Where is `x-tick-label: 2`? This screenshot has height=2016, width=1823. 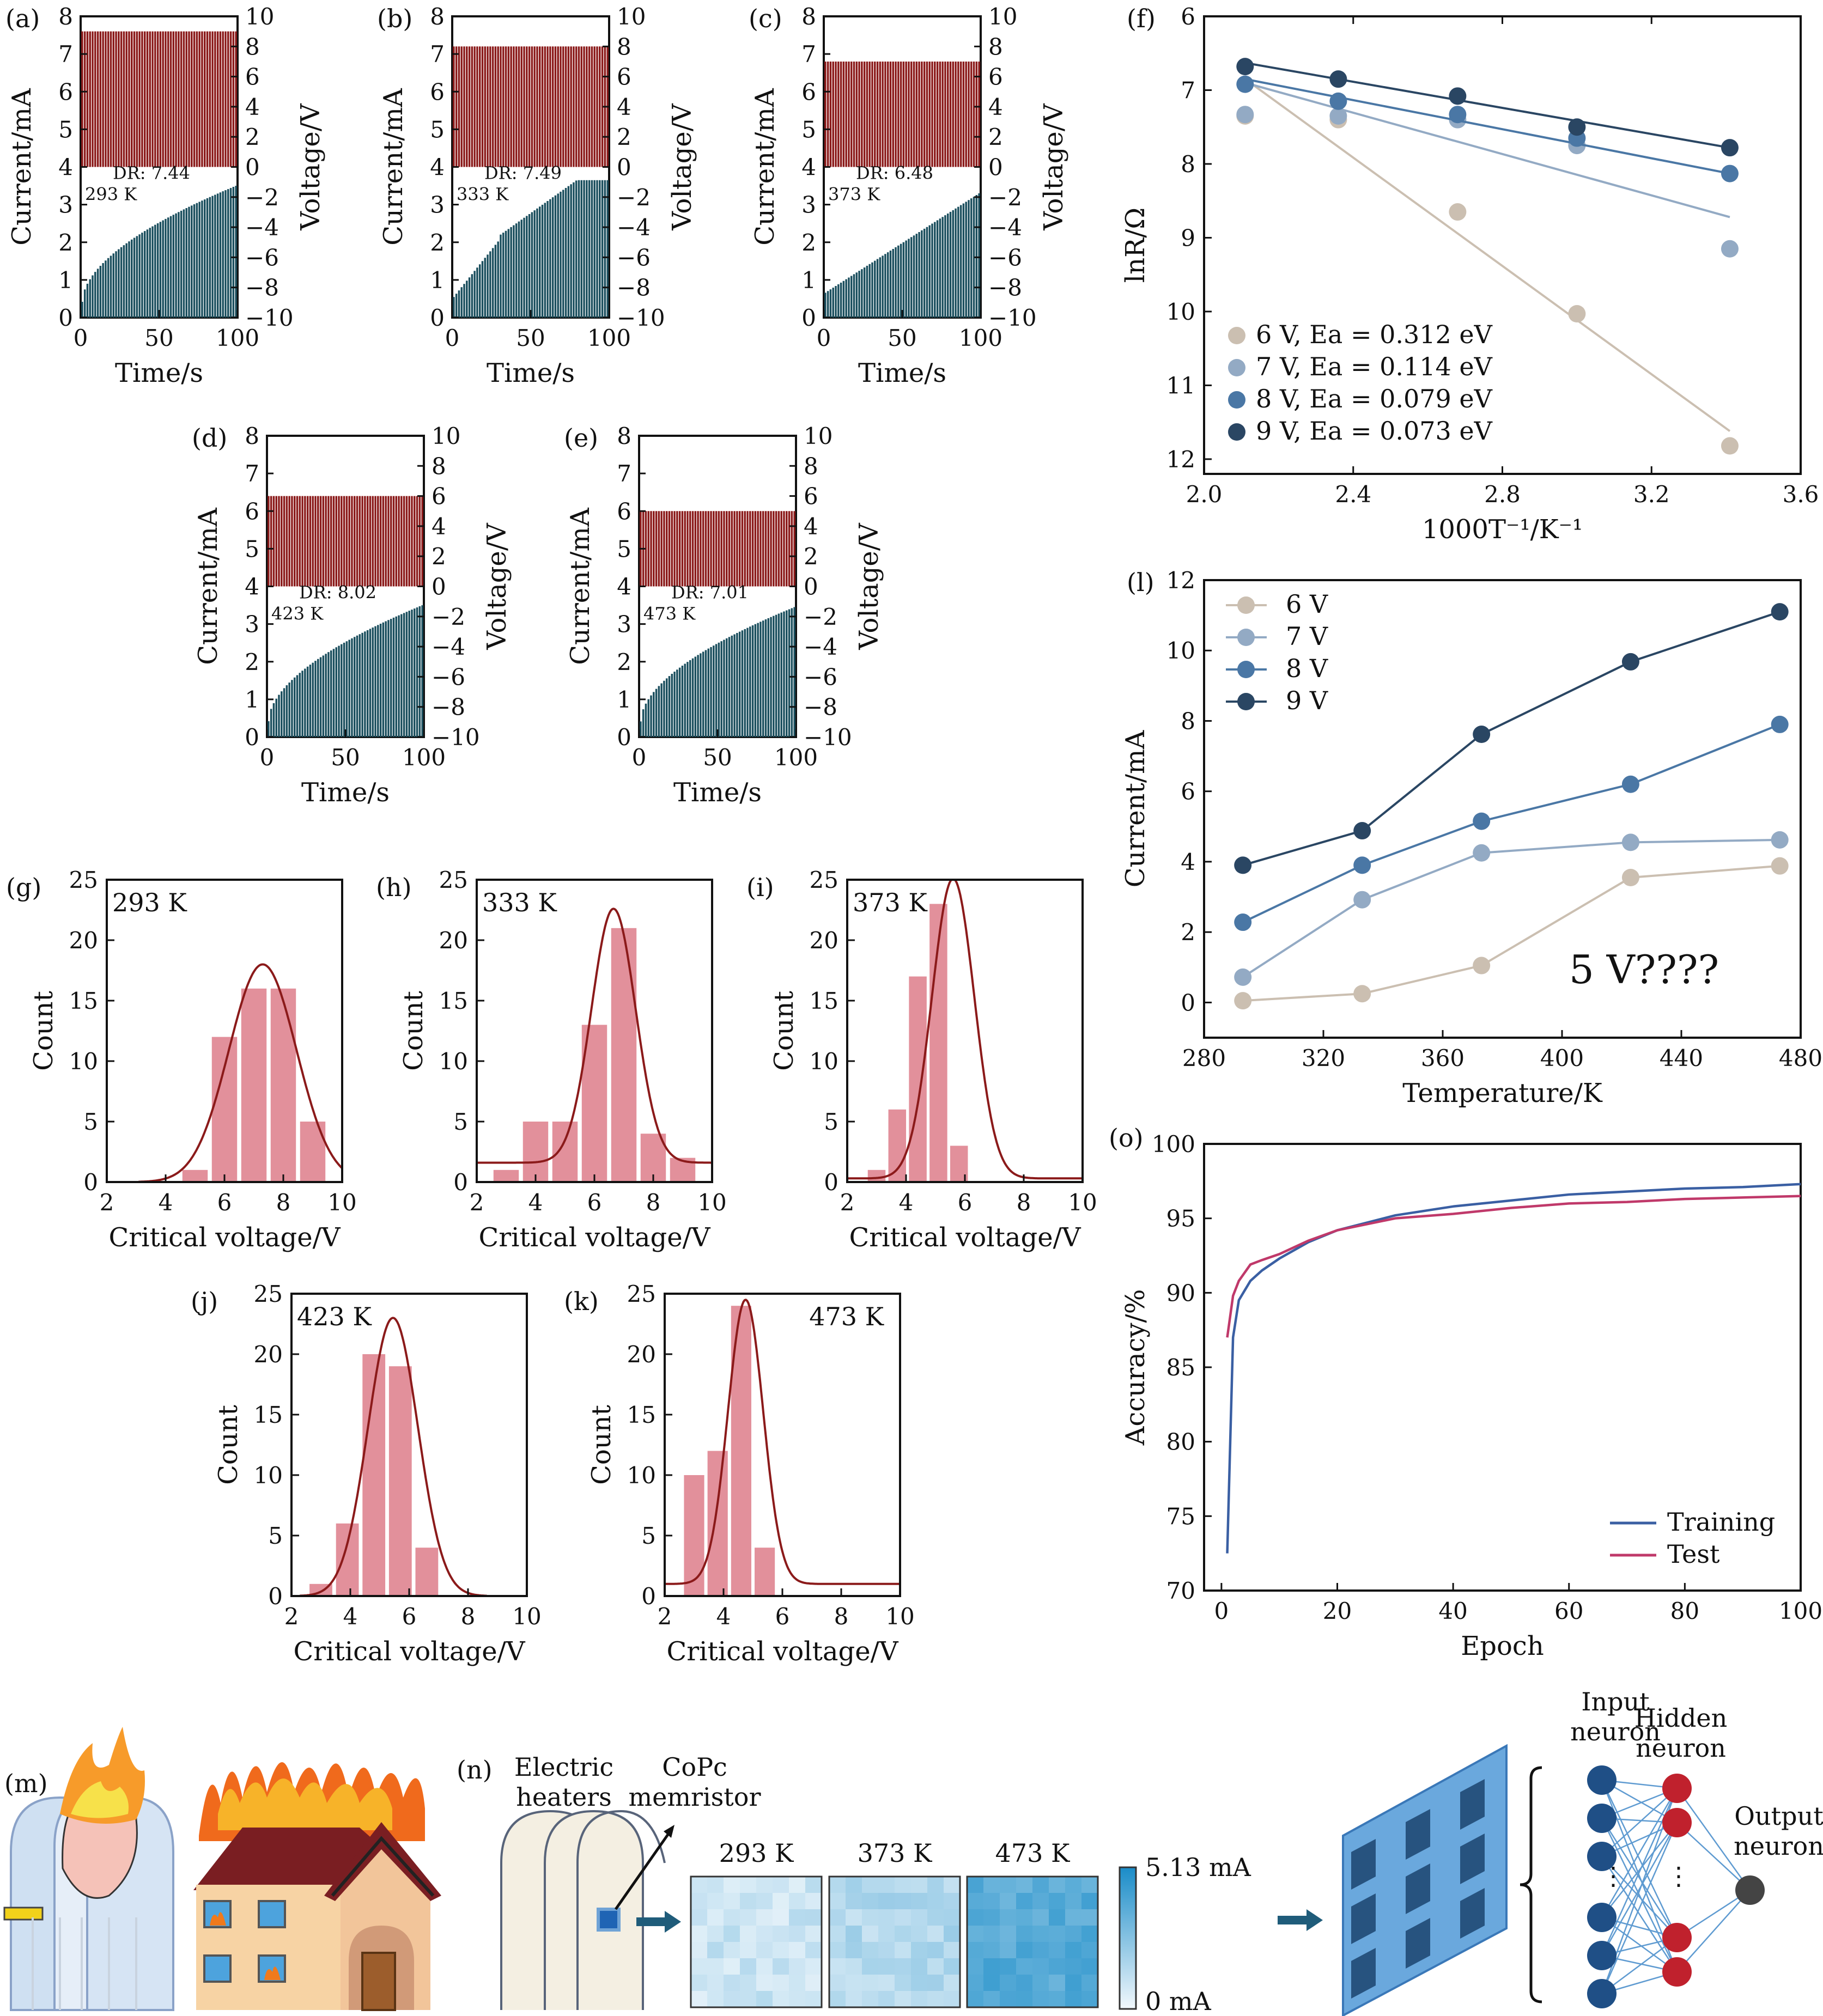
x-tick-label: 2 is located at coordinates (665, 1616).